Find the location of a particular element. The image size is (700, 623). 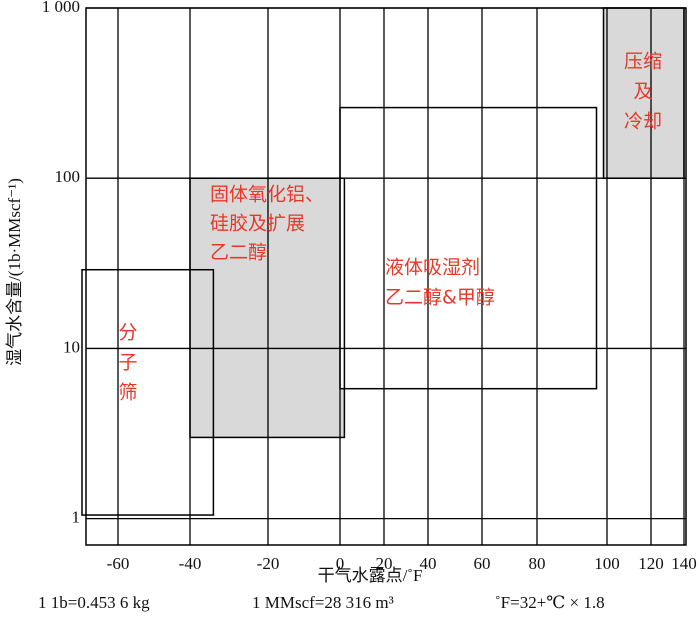

region-label: 乙二醇 is located at coordinates (238, 253).